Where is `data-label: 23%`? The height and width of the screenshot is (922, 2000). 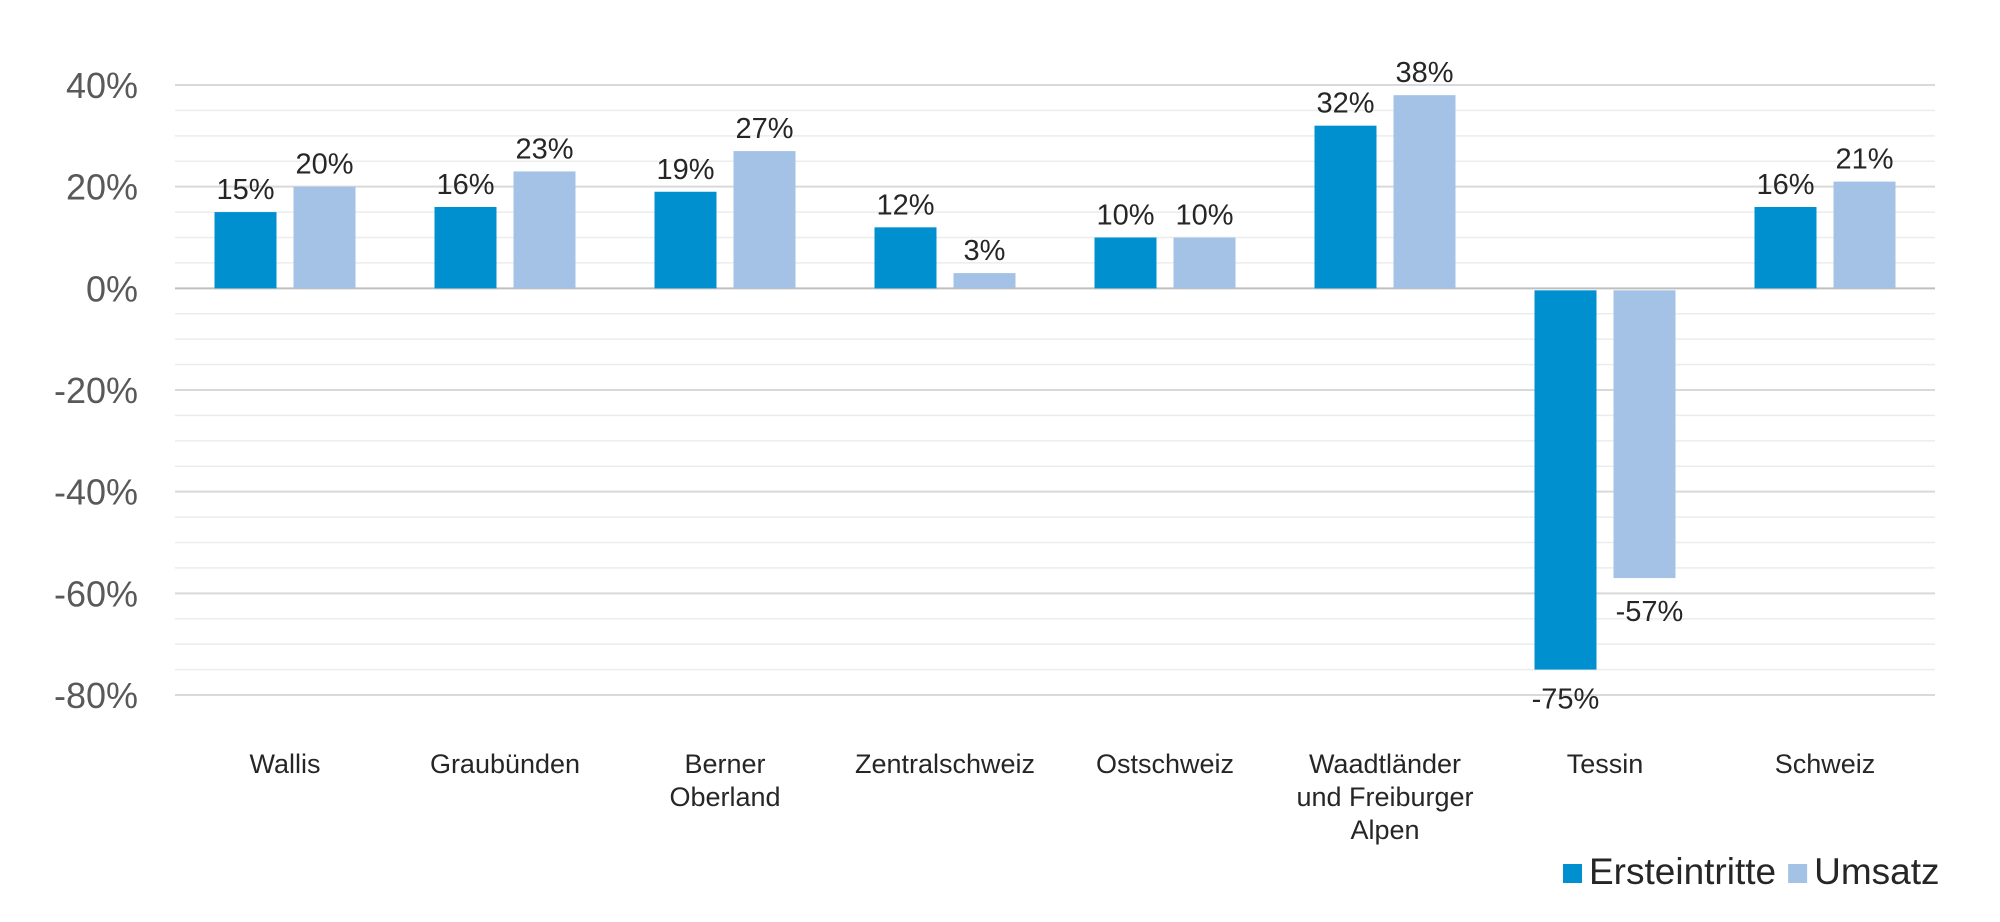 data-label: 23% is located at coordinates (544, 149).